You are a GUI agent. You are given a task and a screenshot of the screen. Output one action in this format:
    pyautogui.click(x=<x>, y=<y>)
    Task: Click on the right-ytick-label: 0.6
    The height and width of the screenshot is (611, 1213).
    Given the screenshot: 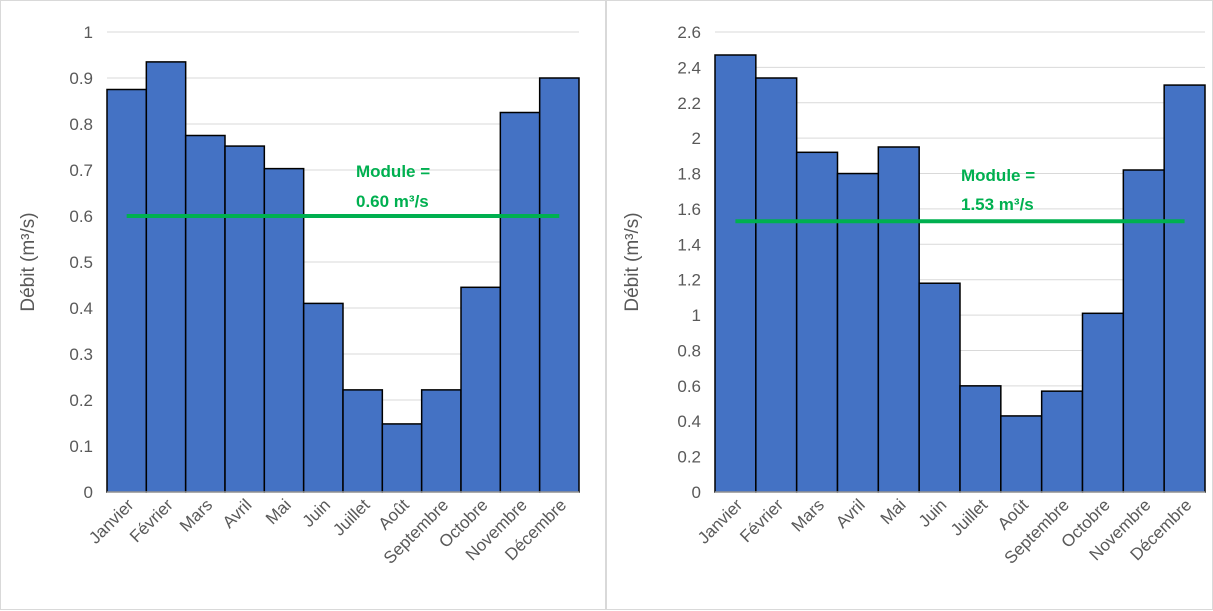 What is the action you would take?
    pyautogui.click(x=689, y=386)
    